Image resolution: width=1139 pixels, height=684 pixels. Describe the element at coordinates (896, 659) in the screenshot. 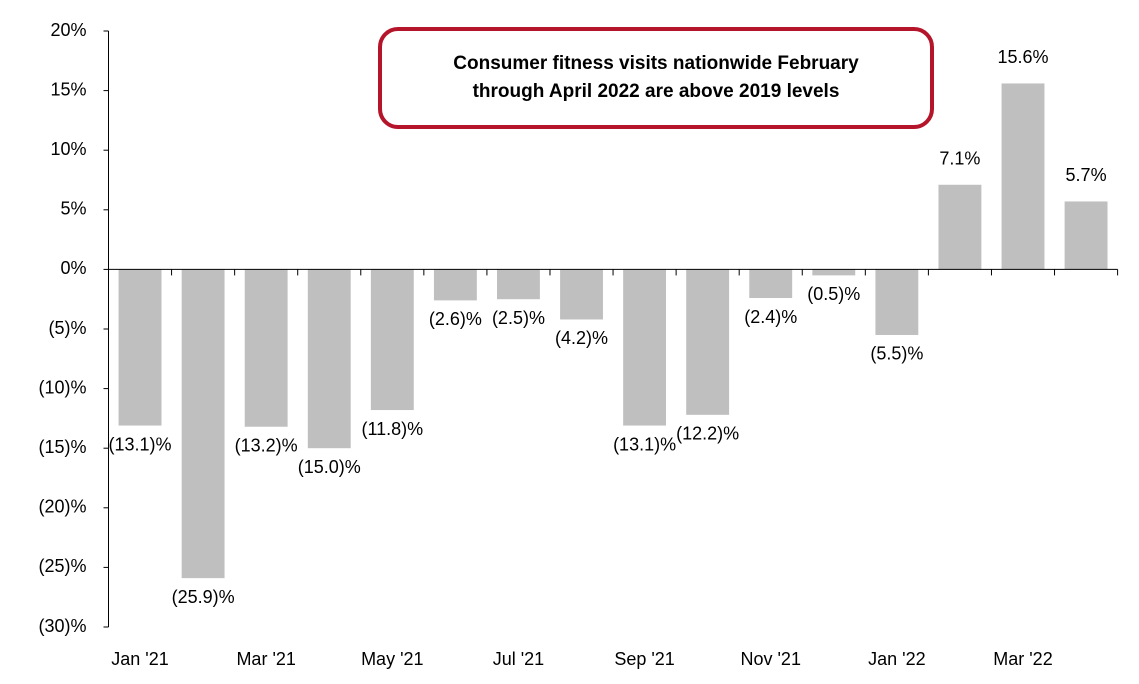

I see `x-tick-label: Jan '22` at that location.